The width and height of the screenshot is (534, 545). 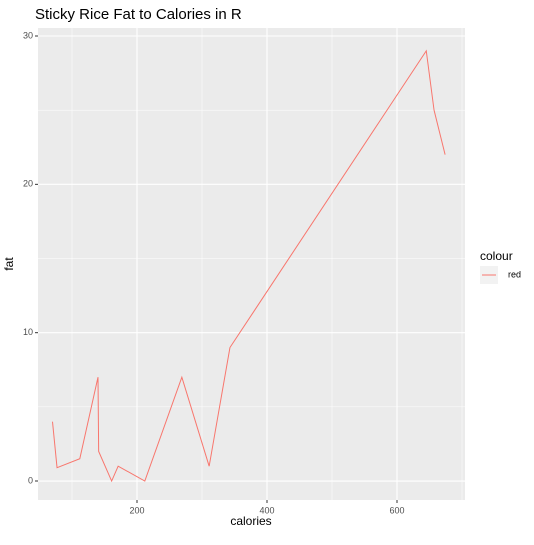 What do you see at coordinates (138, 14) in the screenshot?
I see `chart-title: Sticky Rice Fat to Calories in R` at bounding box center [138, 14].